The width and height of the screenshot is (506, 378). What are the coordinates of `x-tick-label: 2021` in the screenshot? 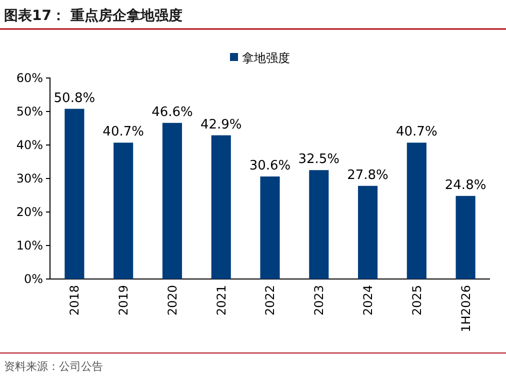 It's located at (221, 300).